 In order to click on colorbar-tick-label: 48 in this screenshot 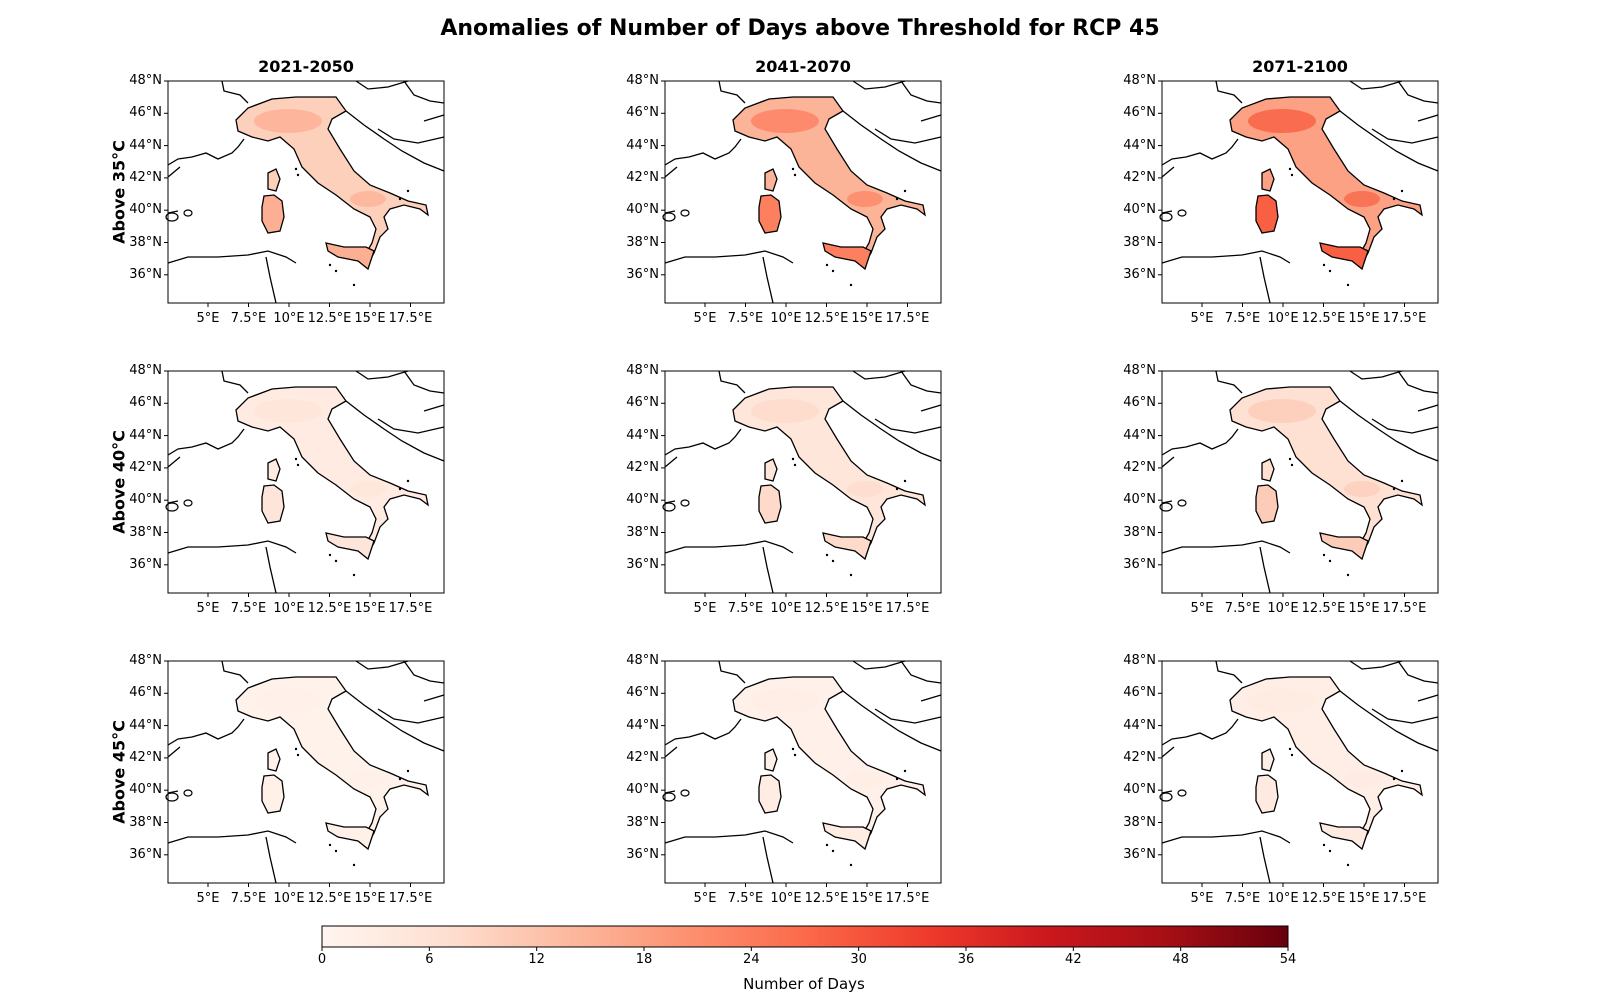, I will do `click(1180, 959)`.